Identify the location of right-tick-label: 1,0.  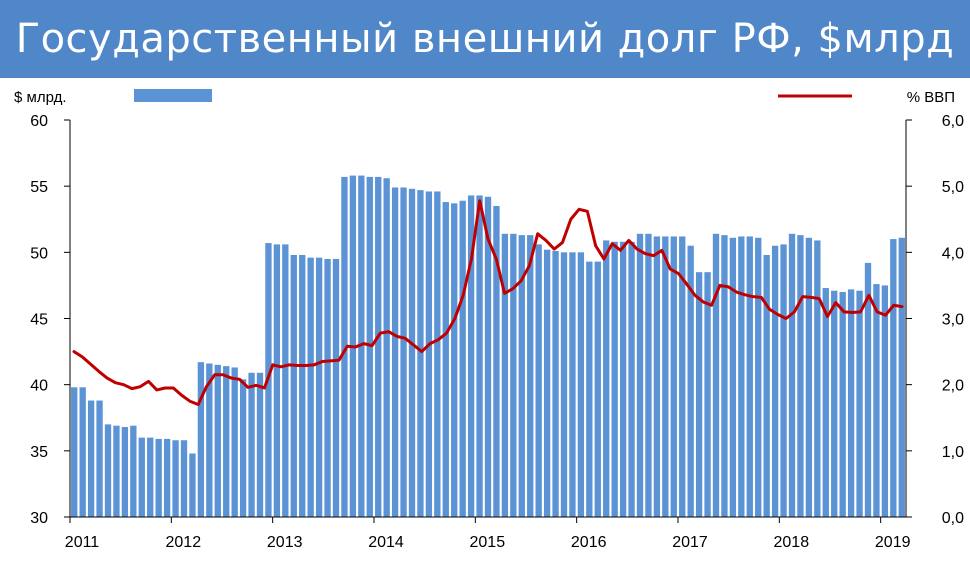
(953, 452).